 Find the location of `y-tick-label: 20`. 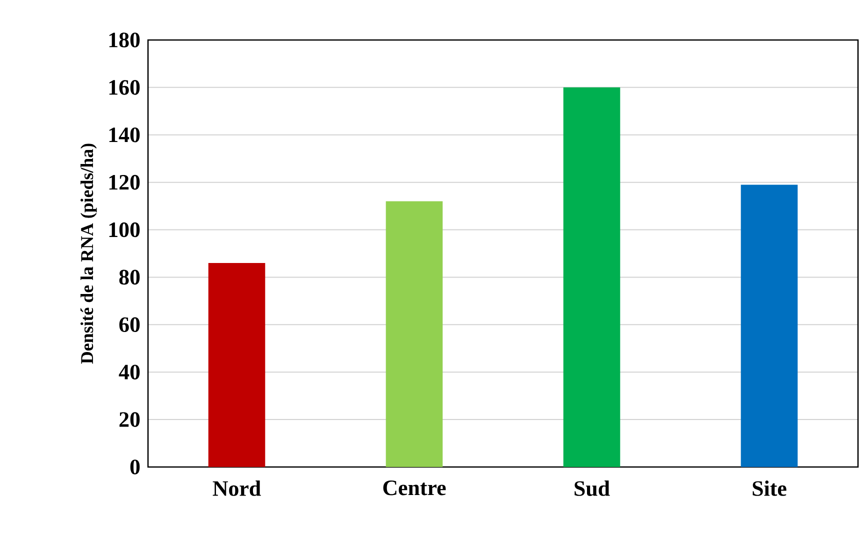

y-tick-label: 20 is located at coordinates (129, 419).